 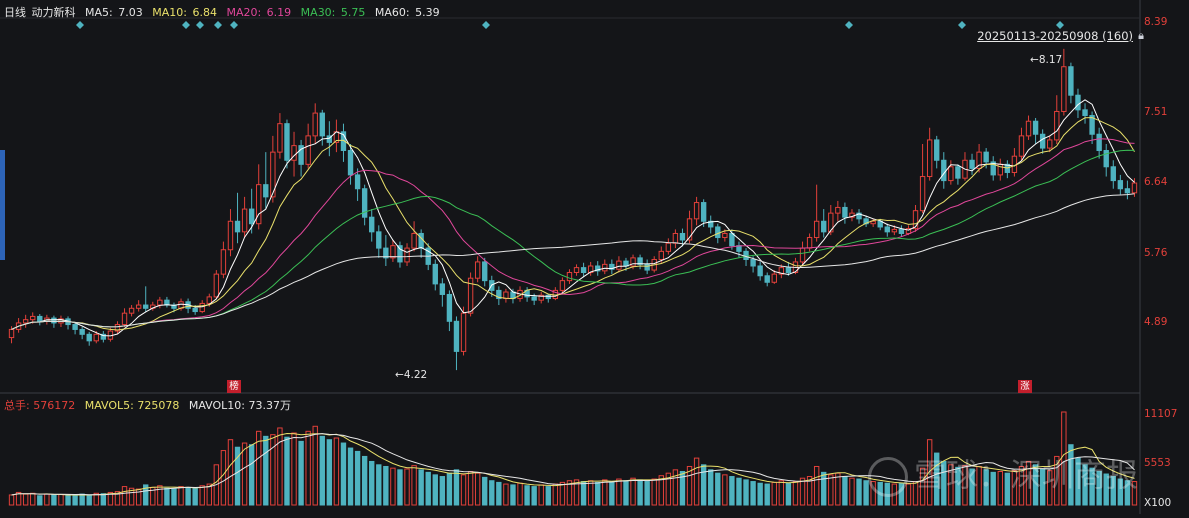 What do you see at coordinates (1158, 503) in the screenshot?
I see `volume-unit: X100` at bounding box center [1158, 503].